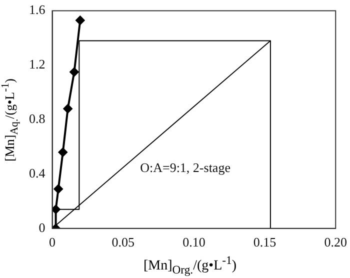 The height and width of the screenshot is (278, 350). I want to click on x-tick-label: 0.15, so click(264, 242).